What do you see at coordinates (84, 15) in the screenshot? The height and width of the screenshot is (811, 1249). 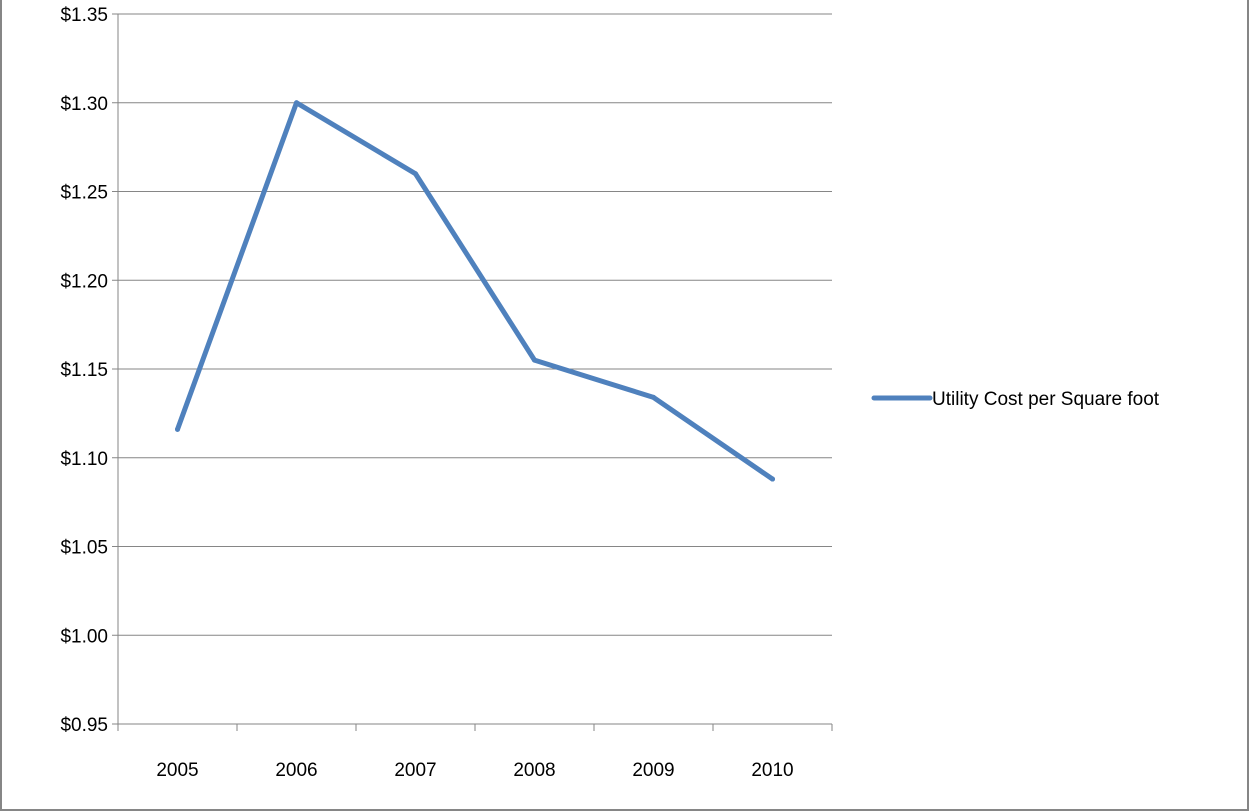 I see `y-tick-label: $1.35` at bounding box center [84, 15].